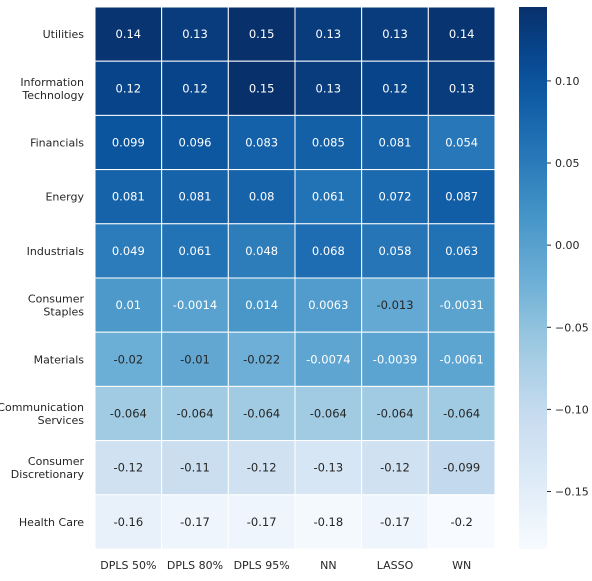 The height and width of the screenshot is (581, 592). What do you see at coordinates (567, 81) in the screenshot?
I see `colorbar-tick-label: 0.10` at bounding box center [567, 81].